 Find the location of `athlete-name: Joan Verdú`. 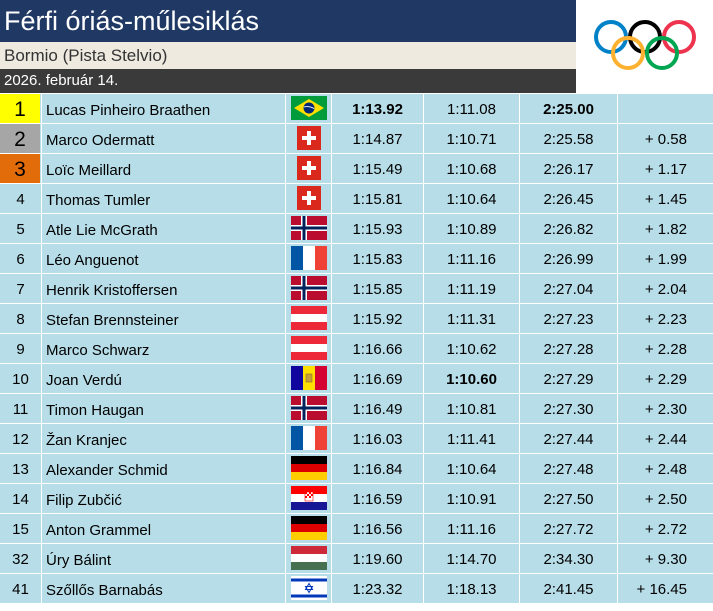

athlete-name: Joan Verdú is located at coordinates (164, 378).